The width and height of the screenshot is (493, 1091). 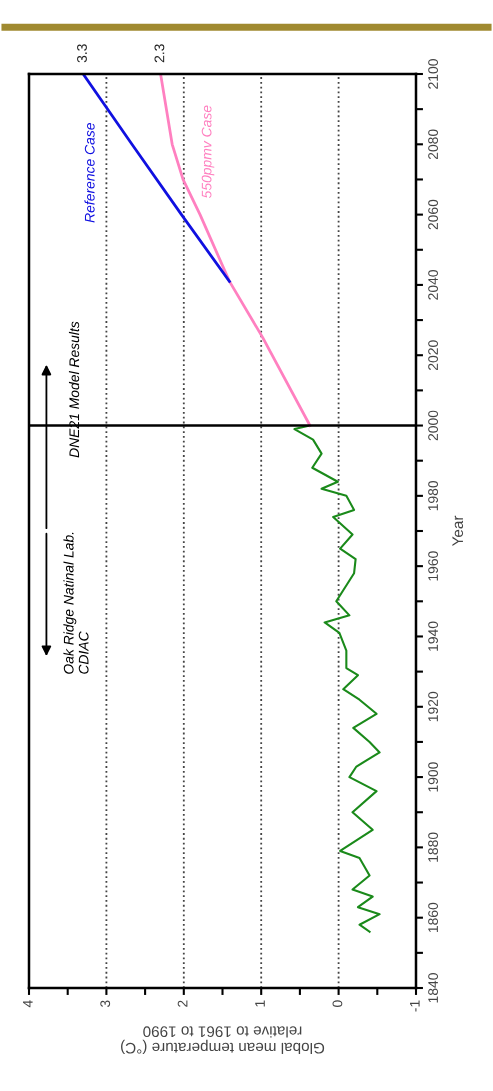 What do you see at coordinates (105, 1003) in the screenshot?
I see `x-tick-label: 3` at bounding box center [105, 1003].